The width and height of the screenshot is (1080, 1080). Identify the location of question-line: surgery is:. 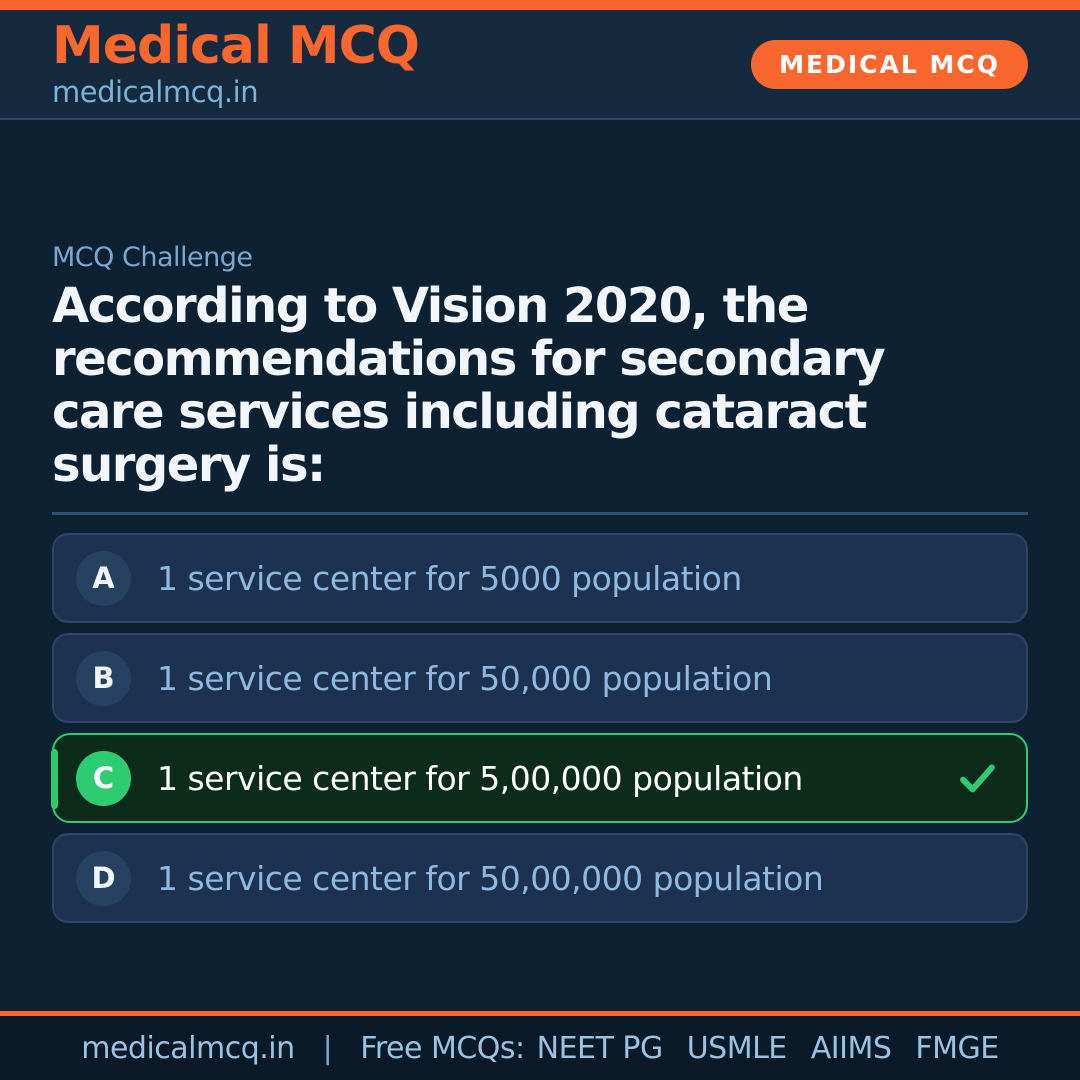
(189, 465).